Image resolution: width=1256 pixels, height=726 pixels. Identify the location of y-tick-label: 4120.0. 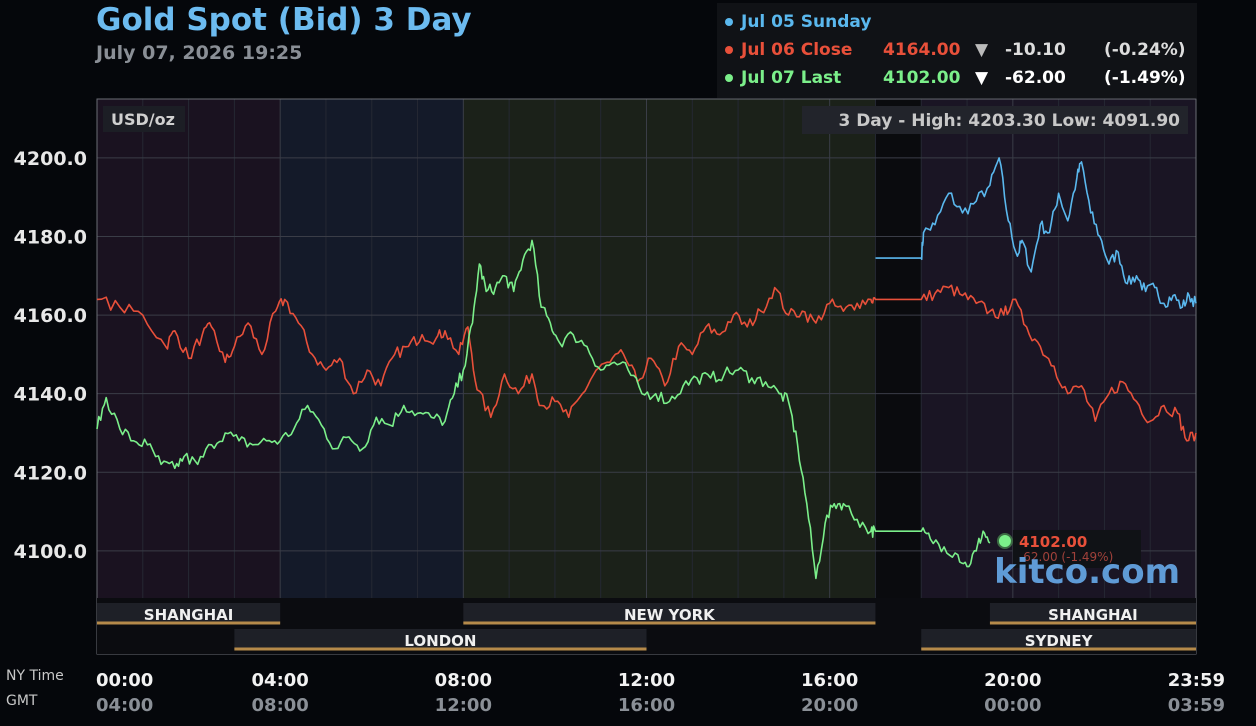
(50, 473).